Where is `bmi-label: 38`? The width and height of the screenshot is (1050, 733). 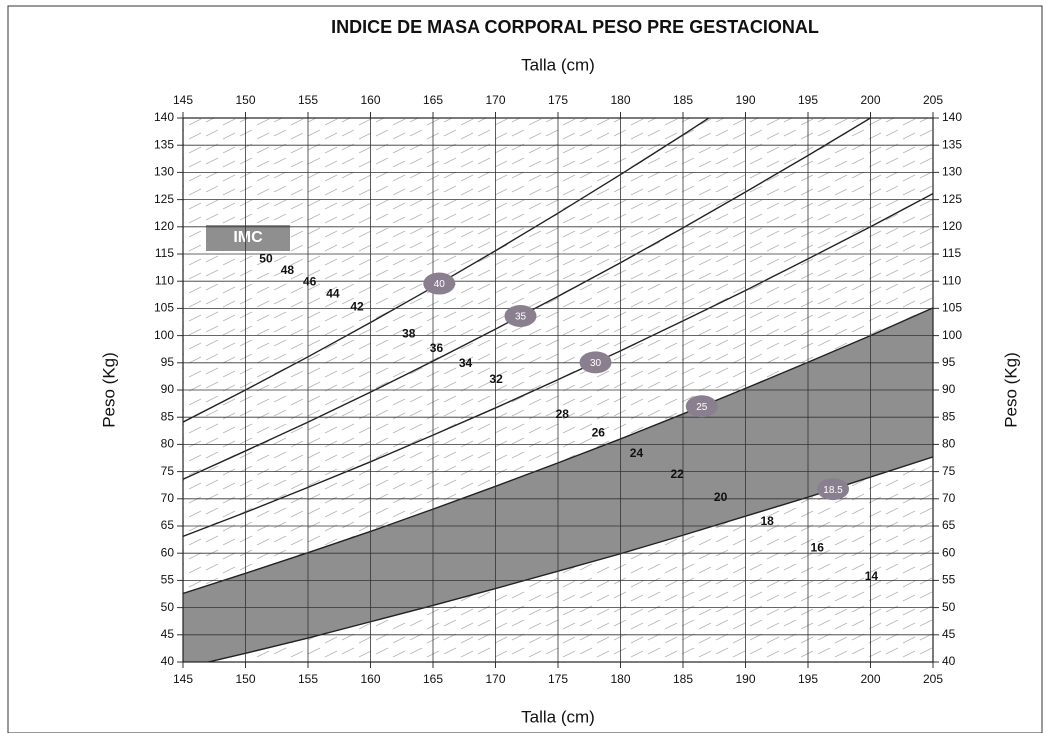 bmi-label: 38 is located at coordinates (409, 333).